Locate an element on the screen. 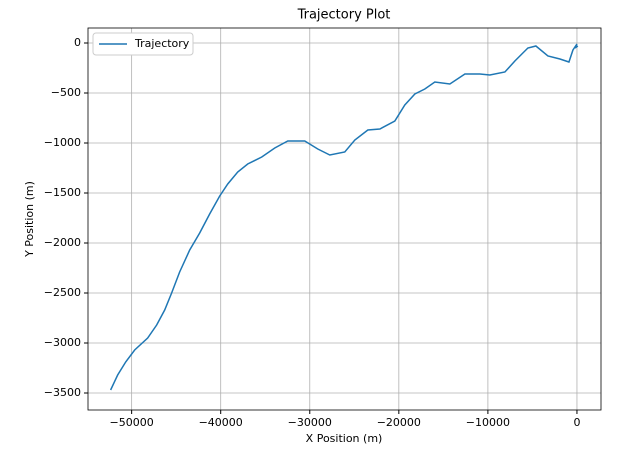  y-tick-label: −1000 is located at coordinates (62, 142).